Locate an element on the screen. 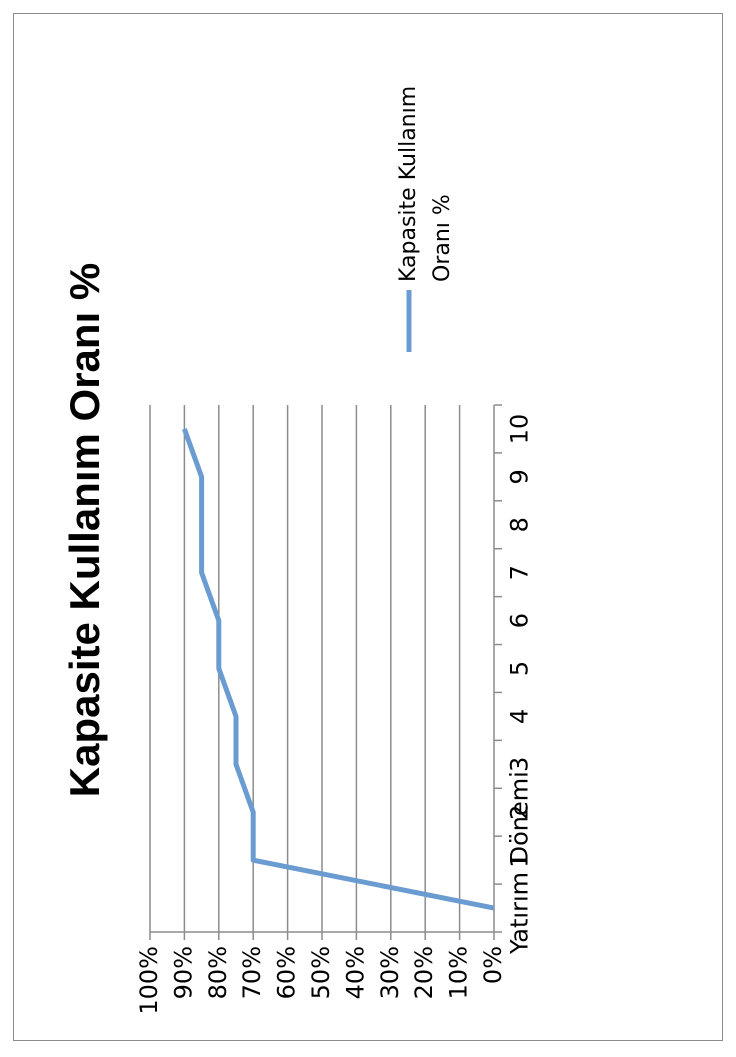 This screenshot has width=736, height=1057. y-tick-label: 0% is located at coordinates (493, 965).